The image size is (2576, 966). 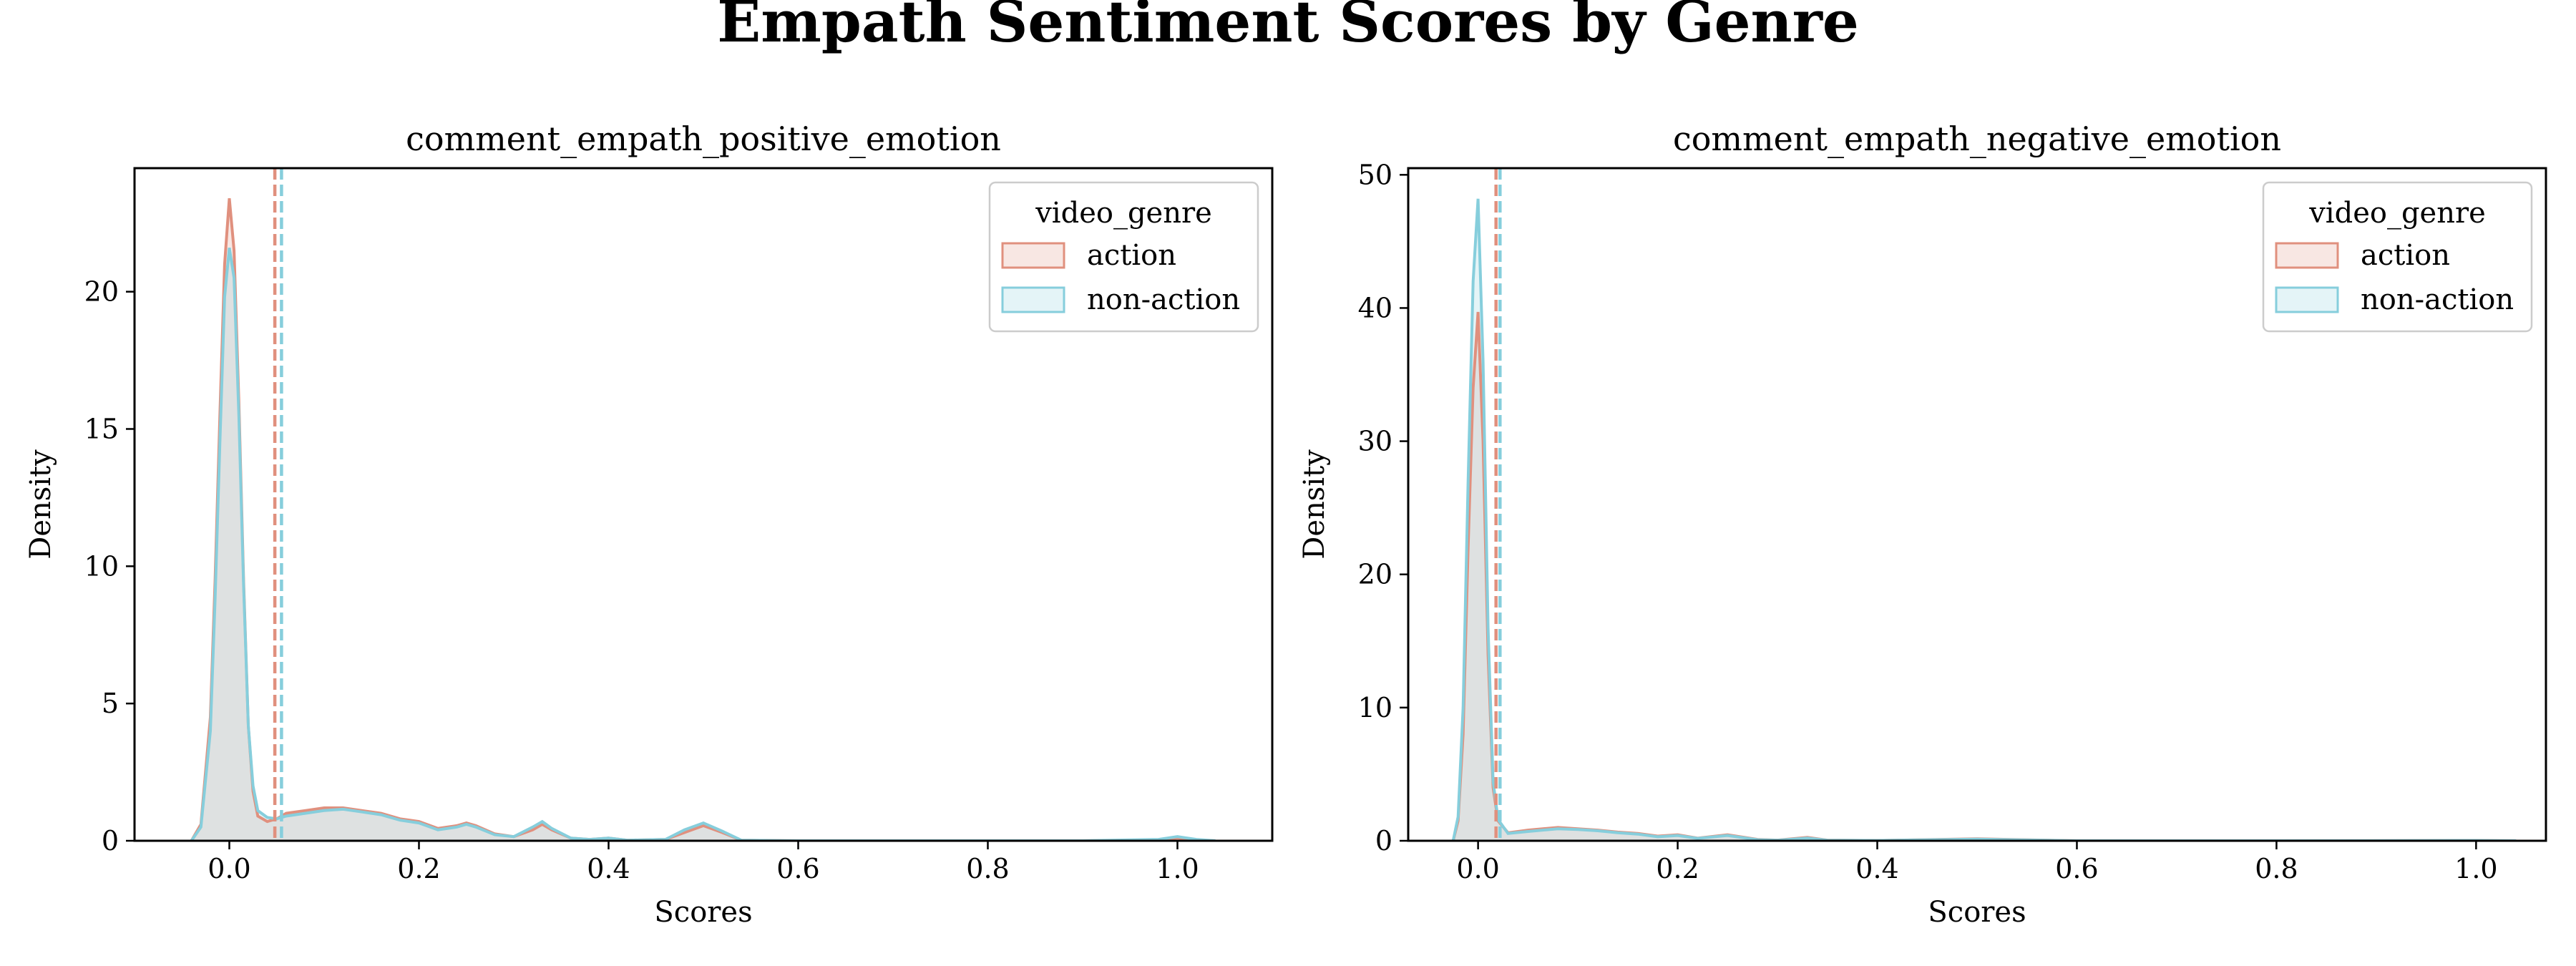 What do you see at coordinates (101, 428) in the screenshot?
I see `y-tick-label: 15` at bounding box center [101, 428].